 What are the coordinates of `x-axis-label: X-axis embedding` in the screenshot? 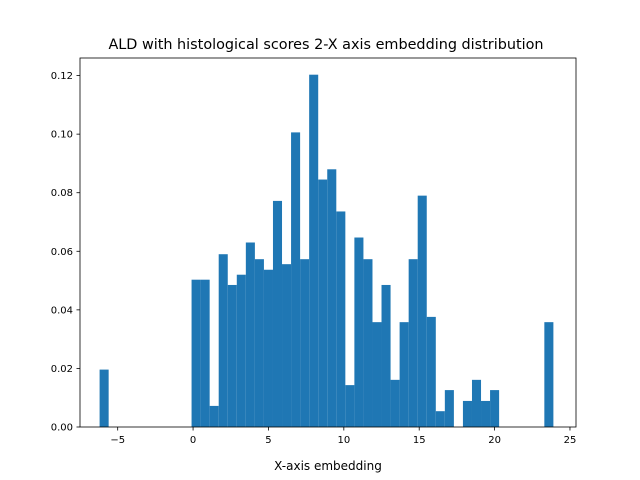 It's located at (328, 466).